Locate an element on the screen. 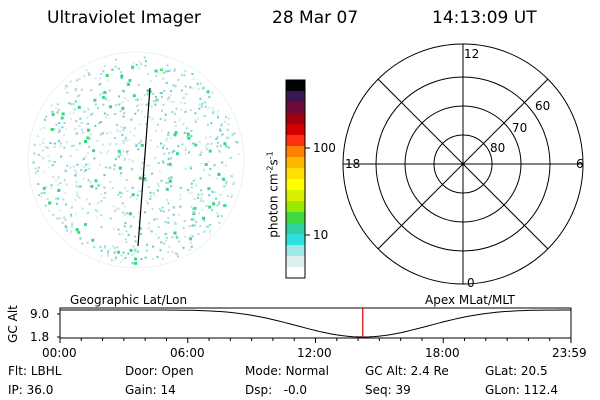  colorbar-tick-label-10: 10 is located at coordinates (321, 235).